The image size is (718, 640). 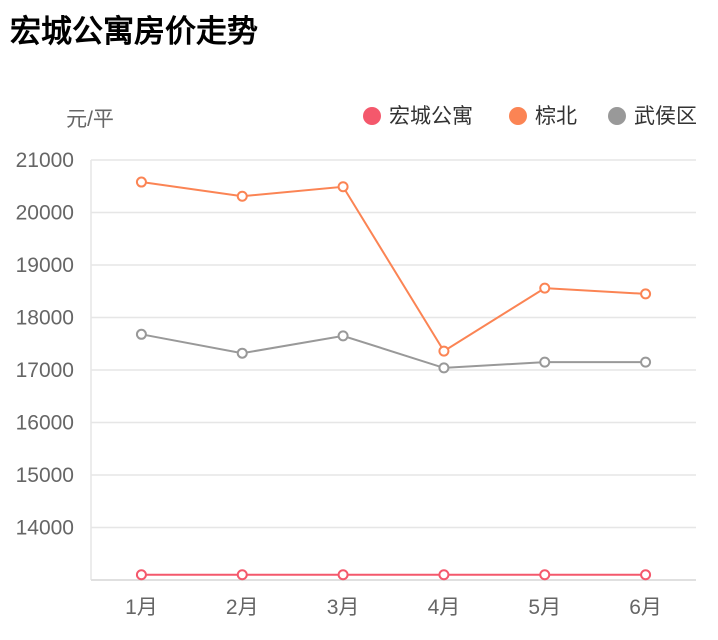 What do you see at coordinates (431, 116) in the screenshot?
I see `legend-label: 宏城公寓` at bounding box center [431, 116].